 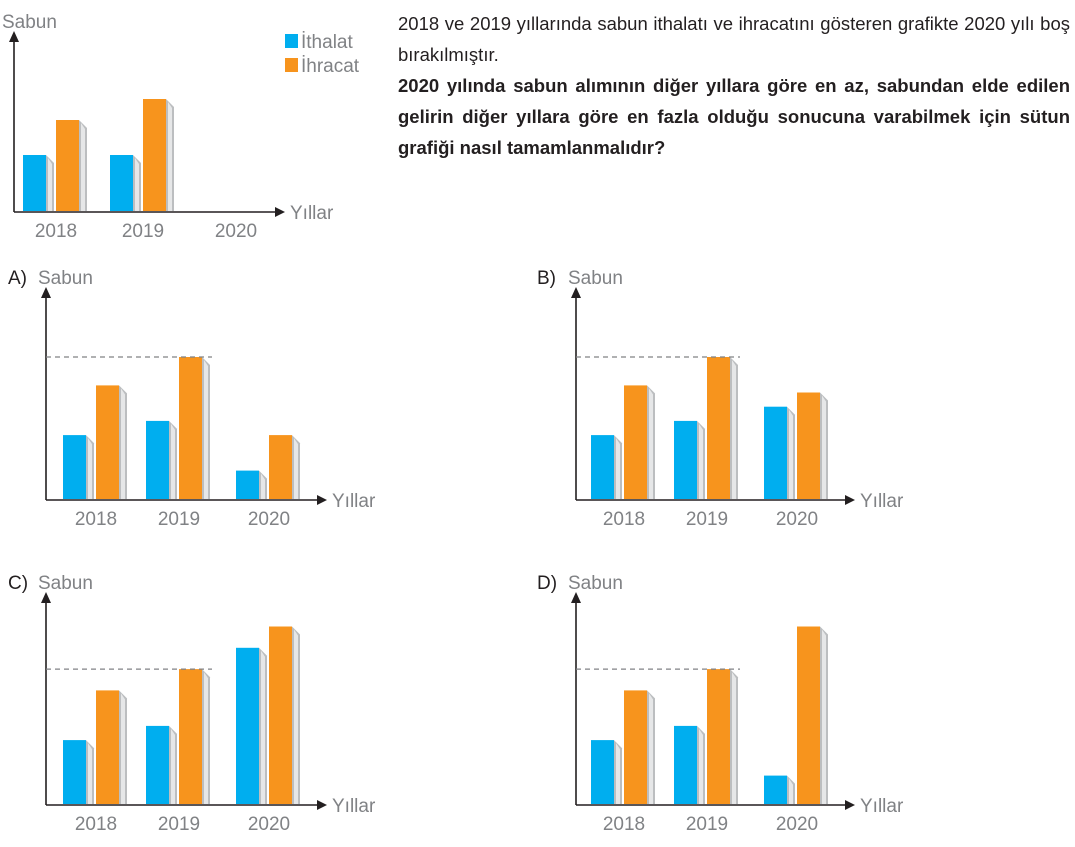 I want to click on main-legend-label-ithalat: İthalat, so click(x=327, y=42).